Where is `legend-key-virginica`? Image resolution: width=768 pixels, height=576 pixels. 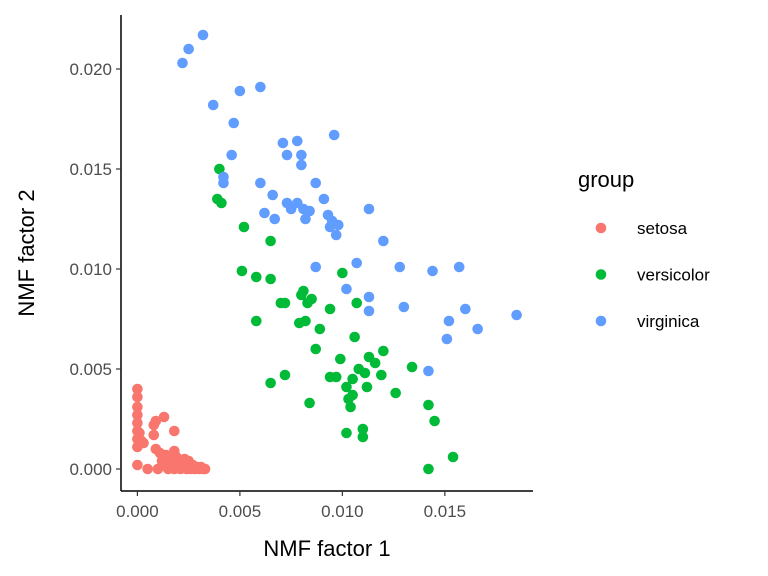
legend-key-virginica is located at coordinates (601, 321).